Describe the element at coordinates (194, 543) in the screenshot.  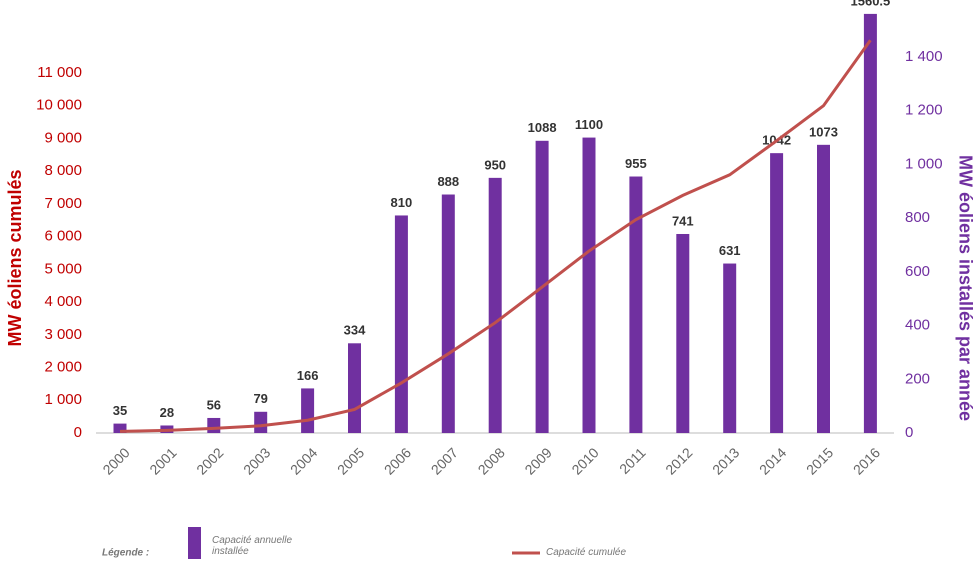
I see `legend-swatch` at that location.